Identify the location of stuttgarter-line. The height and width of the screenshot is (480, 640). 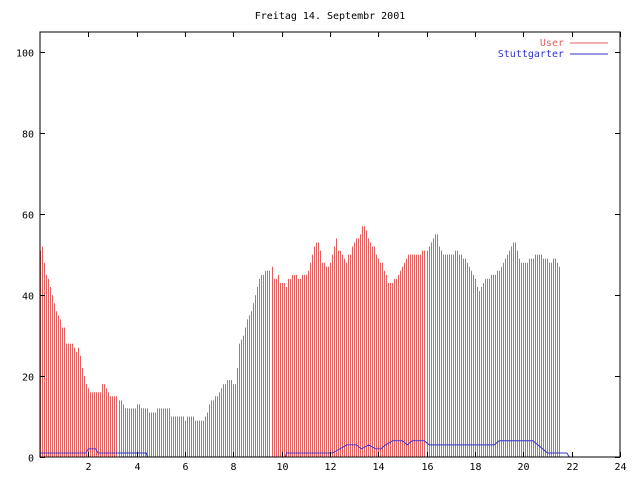
(330, 449).